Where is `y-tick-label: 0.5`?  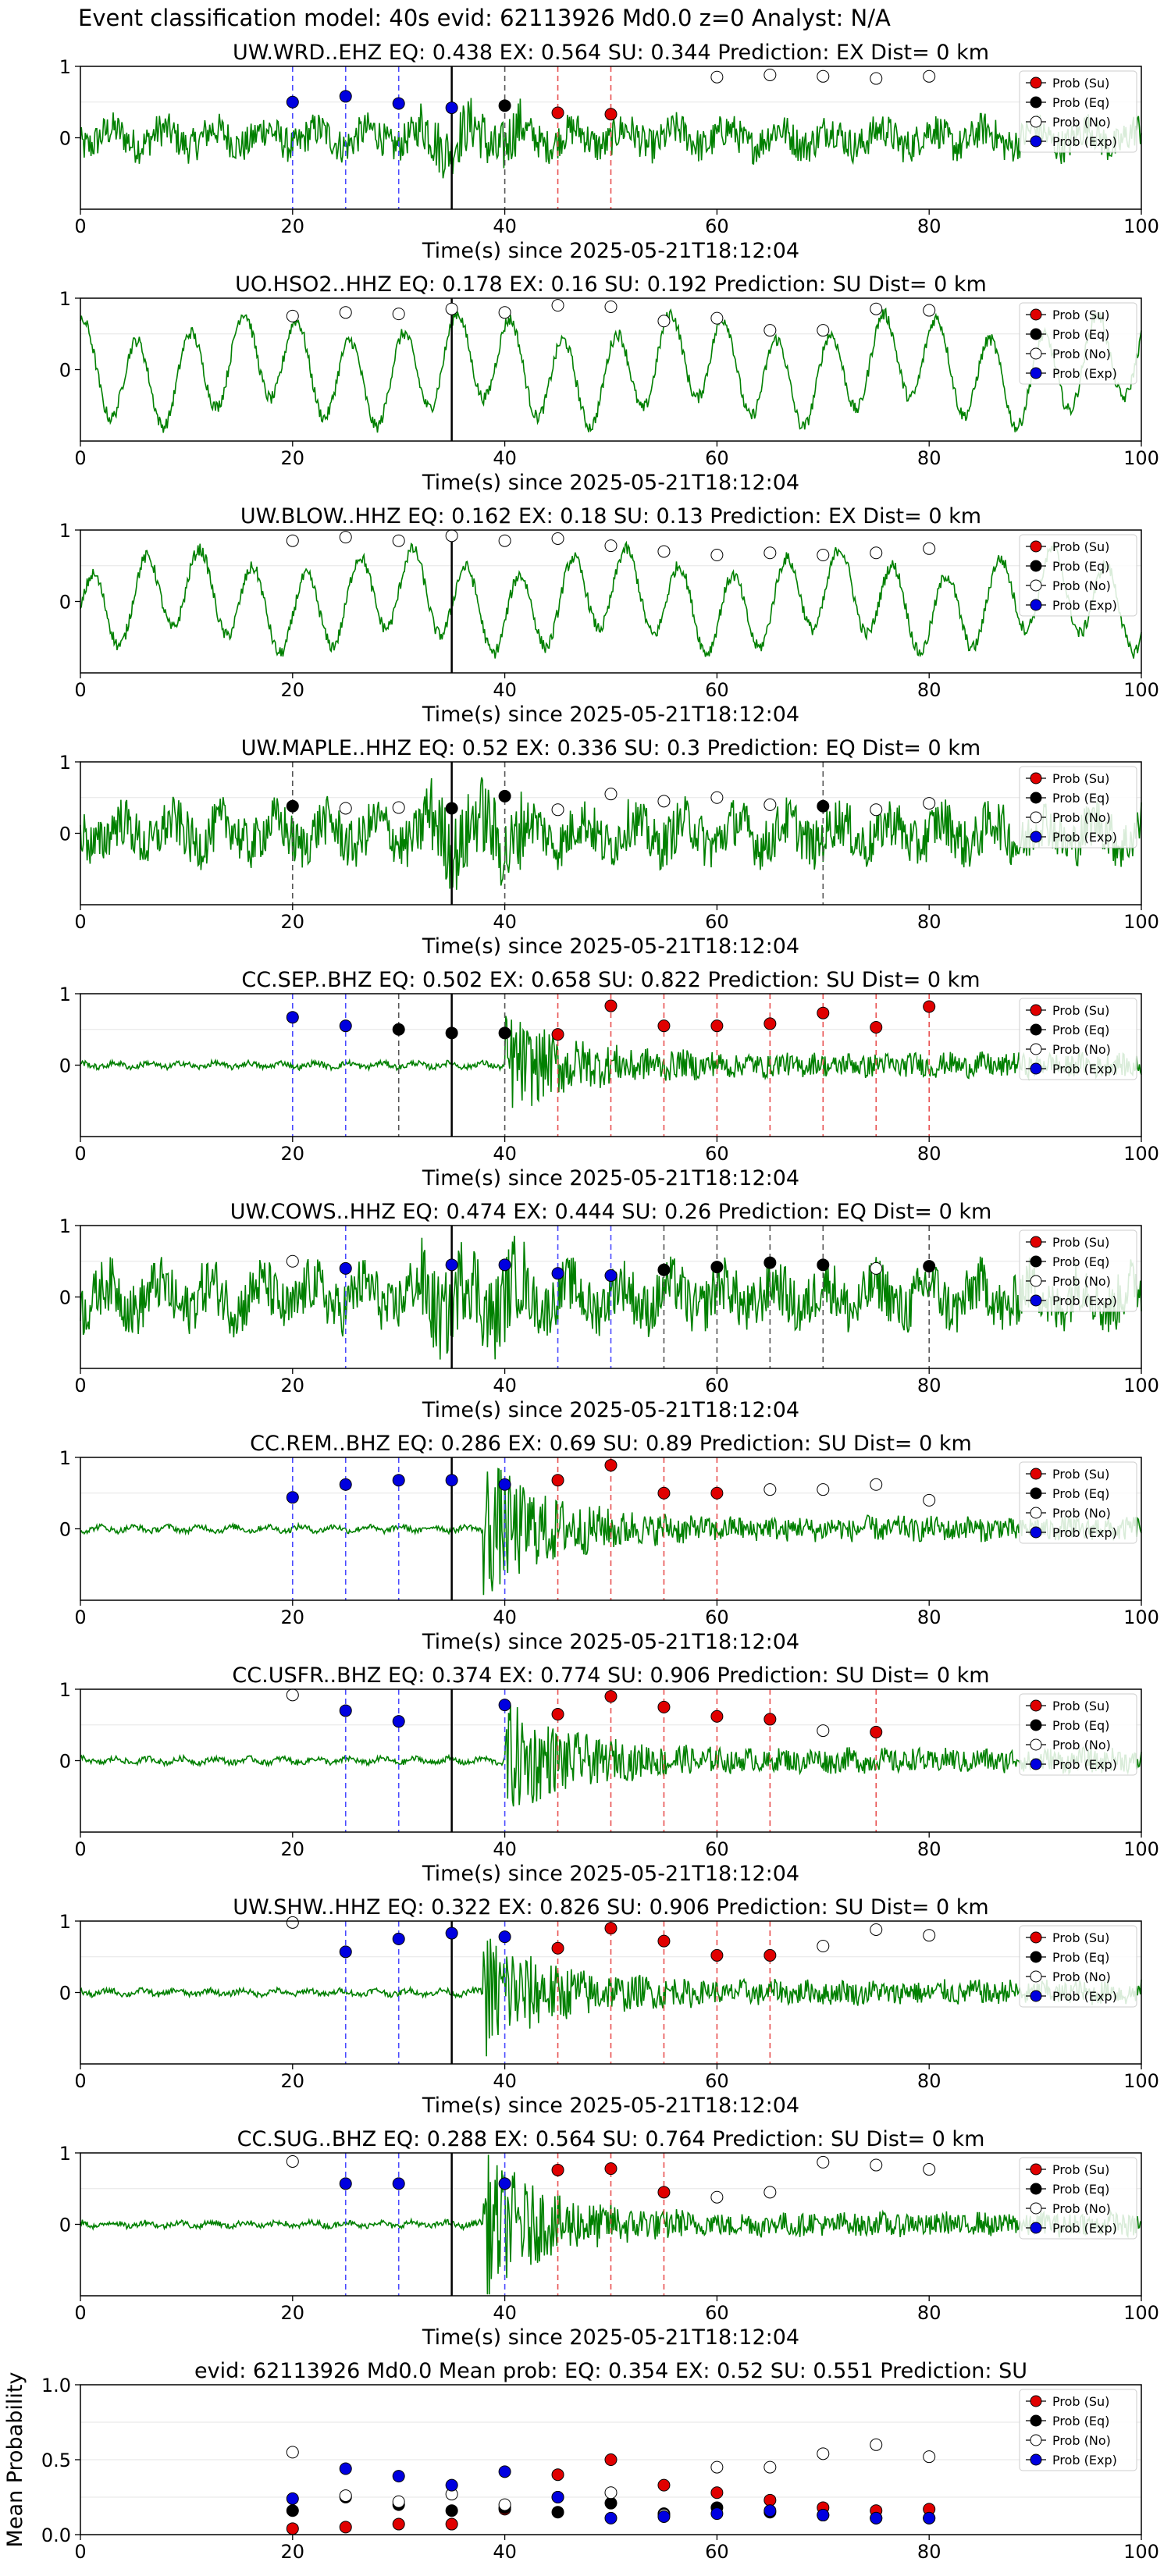 y-tick-label: 0.5 is located at coordinates (56, 2460).